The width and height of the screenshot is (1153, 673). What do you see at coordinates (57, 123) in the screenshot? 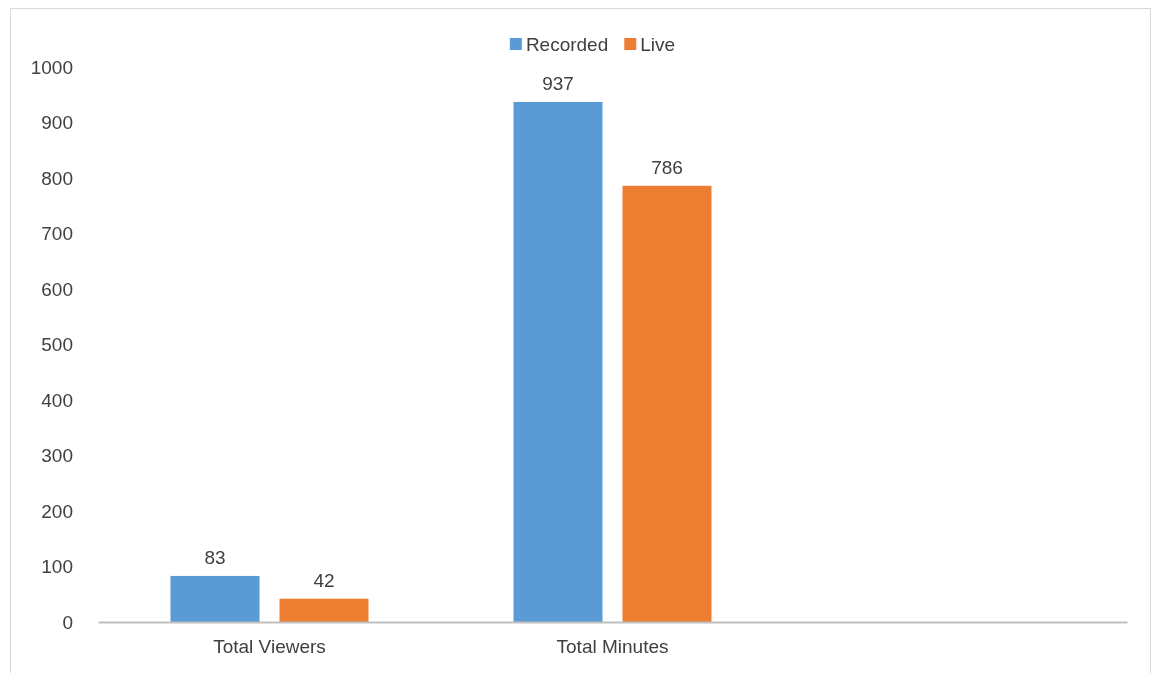
I see `y-tick-label: 900` at bounding box center [57, 123].